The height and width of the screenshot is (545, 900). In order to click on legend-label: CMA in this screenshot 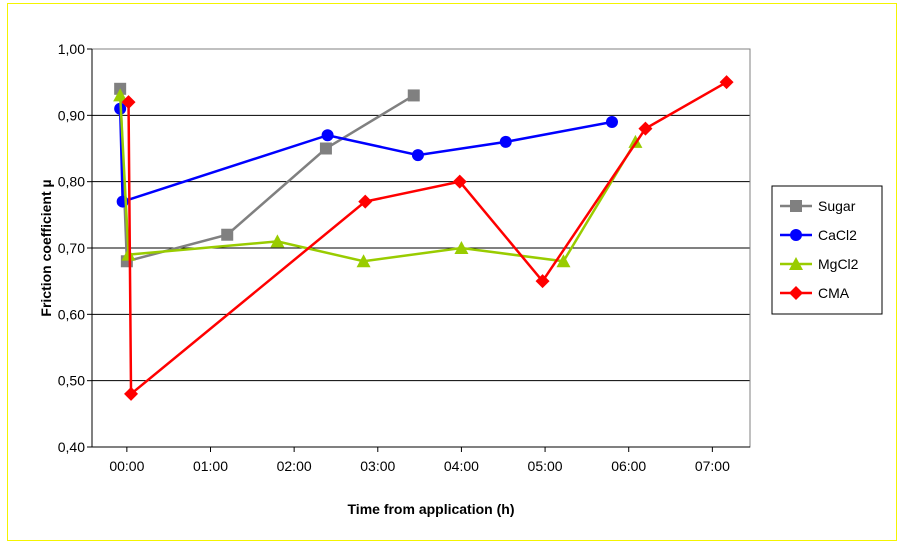, I will do `click(834, 293)`.